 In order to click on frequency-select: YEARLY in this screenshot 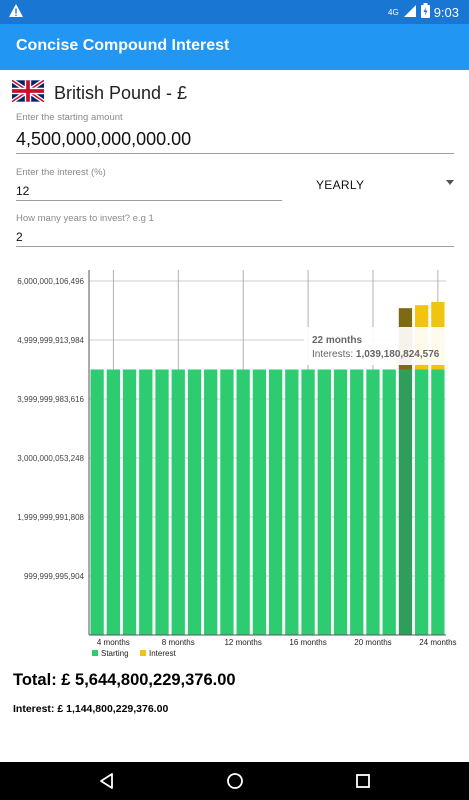, I will do `click(387, 186)`.